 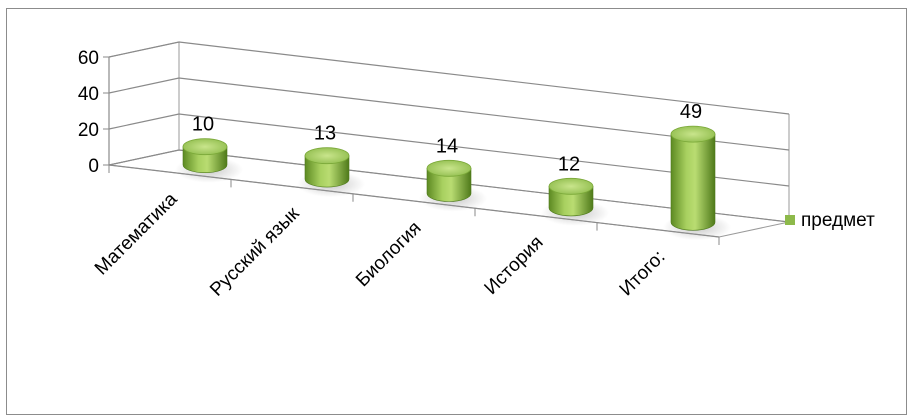 What do you see at coordinates (514, 265) in the screenshot?
I see `category-label: История` at bounding box center [514, 265].